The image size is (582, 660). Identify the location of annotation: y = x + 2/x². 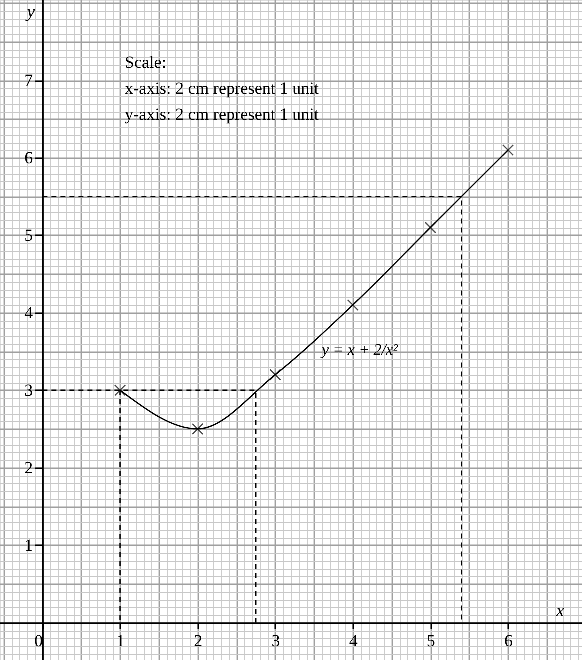
(360, 350).